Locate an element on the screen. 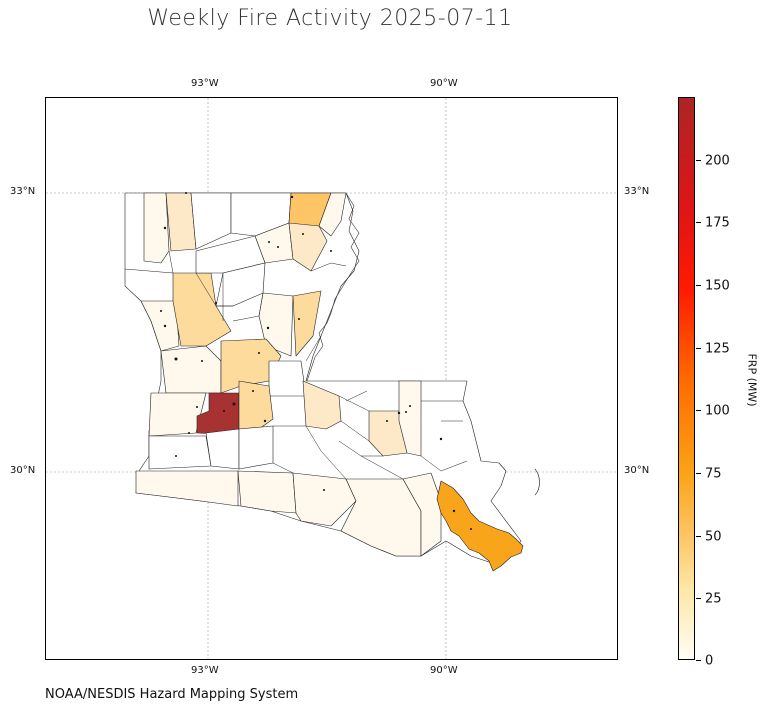 This screenshot has height=712, width=769. lon-label-bottom-93w: 93°W is located at coordinates (205, 670).